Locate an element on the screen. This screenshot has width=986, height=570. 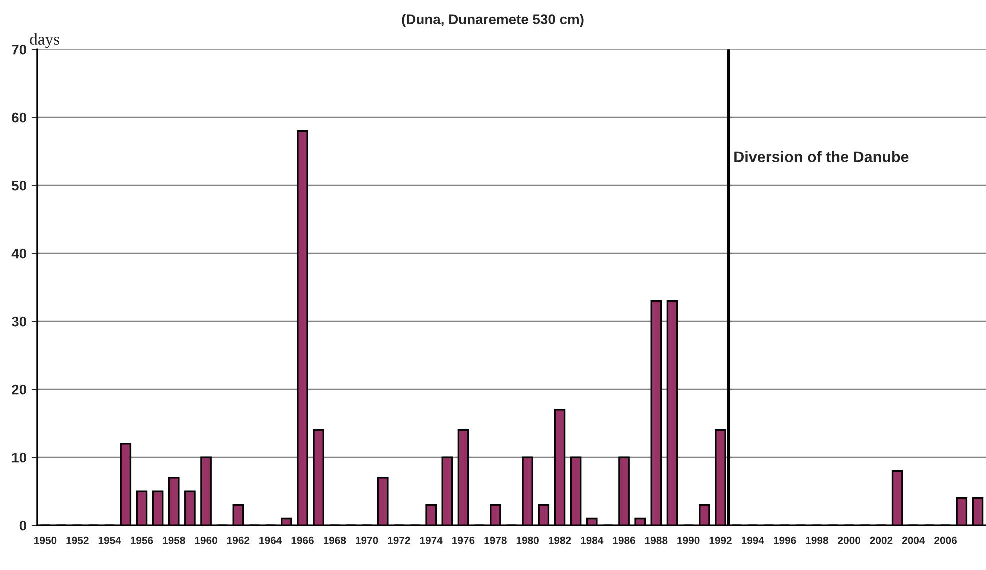
x-tick-label: 1984 is located at coordinates (592, 540).